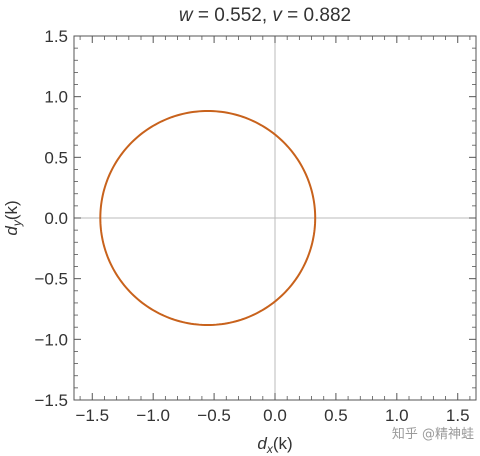 The width and height of the screenshot is (480, 456). What do you see at coordinates (51, 400) in the screenshot?
I see `y-tick-label: −1.5` at bounding box center [51, 400].